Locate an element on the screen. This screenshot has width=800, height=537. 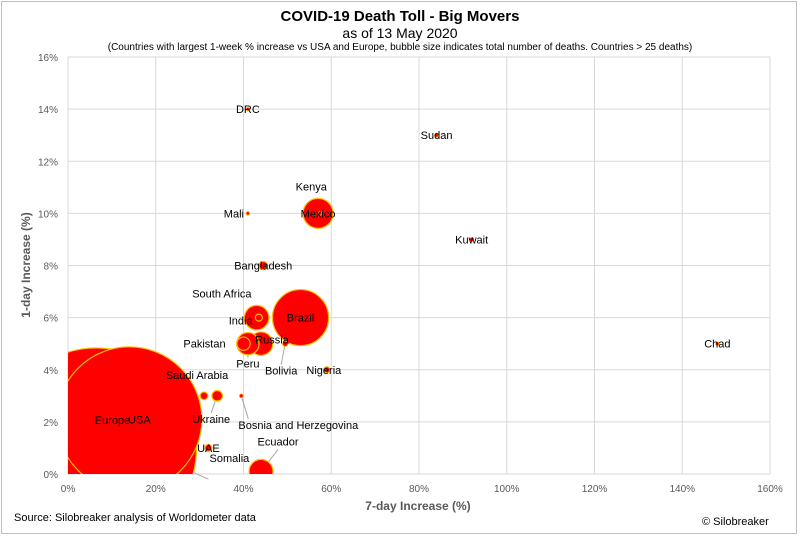
bubble-drc is located at coordinates (248, 109).